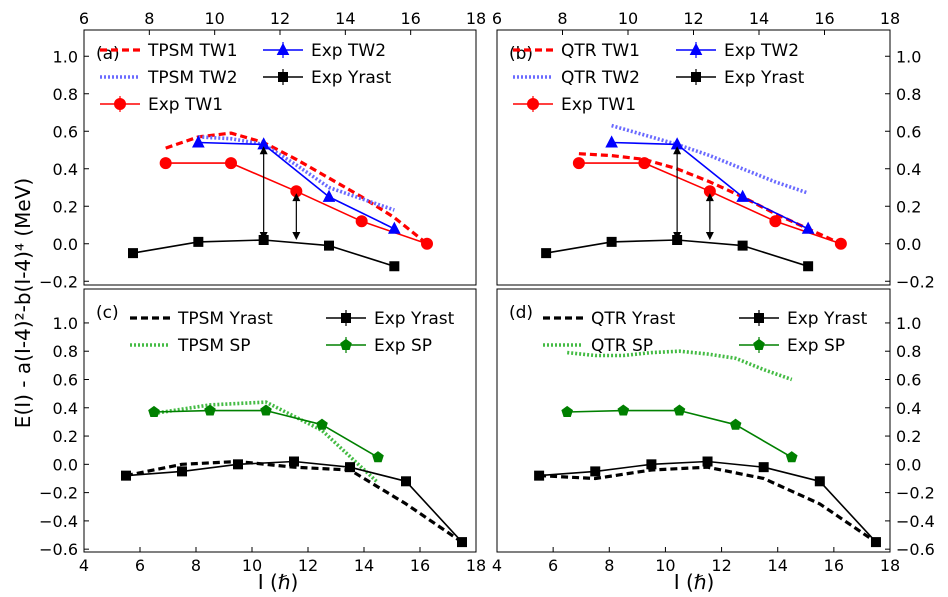  I want to click on legend-entry: TPSM TW2, so click(169, 78).